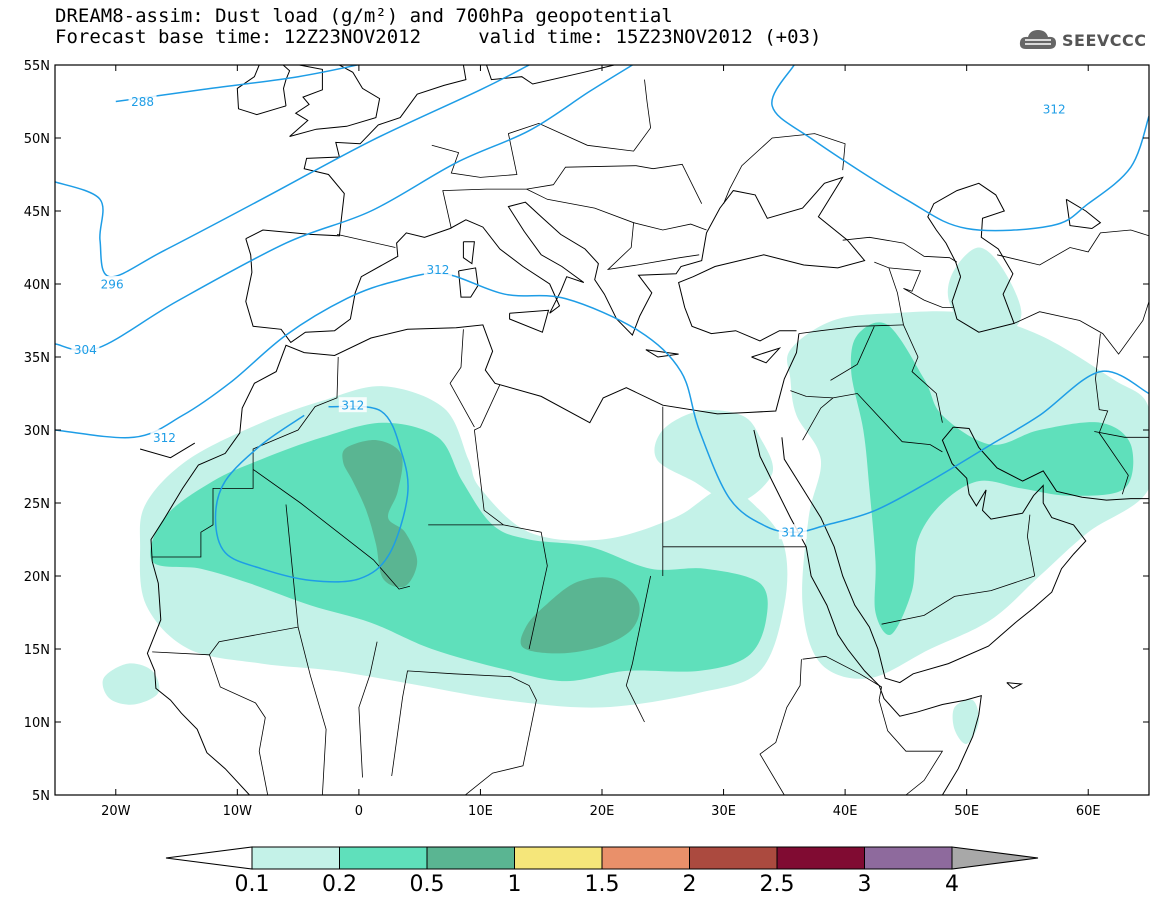 This screenshot has height=907, width=1165. I want to click on border-algeria-mali, so click(331, 529).